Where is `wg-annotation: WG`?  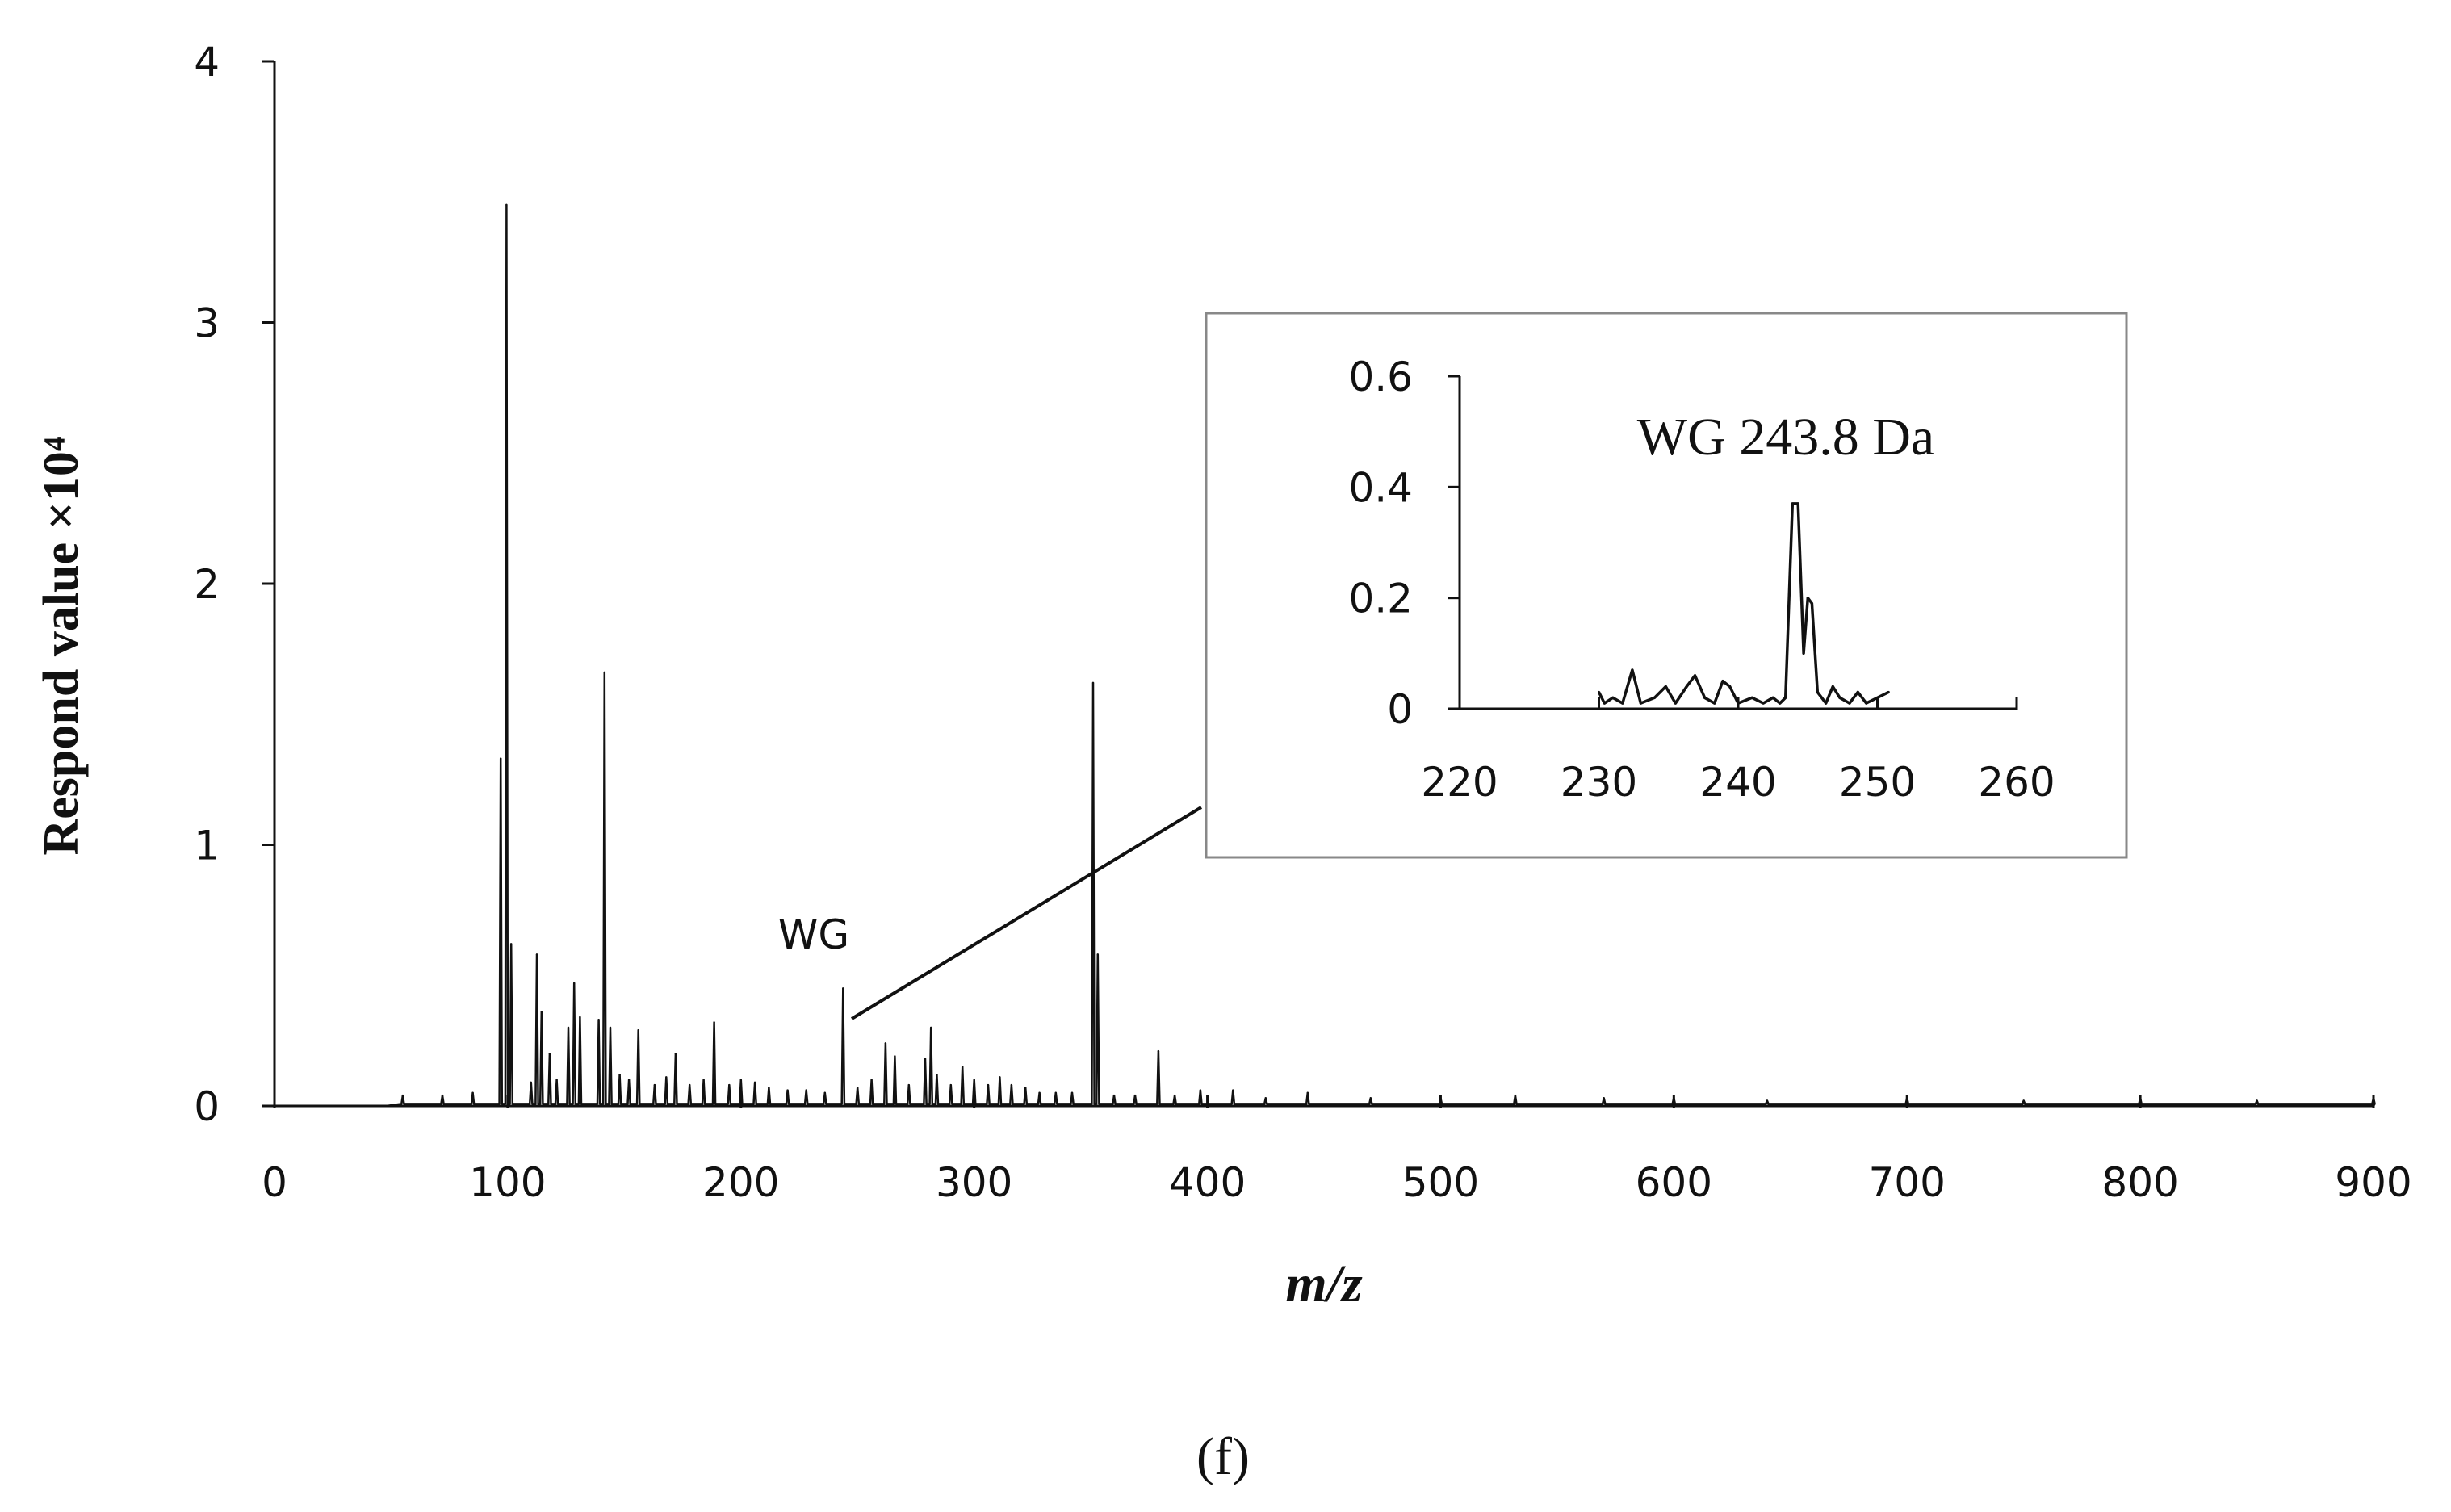
wg-annotation: WG is located at coordinates (813, 934).